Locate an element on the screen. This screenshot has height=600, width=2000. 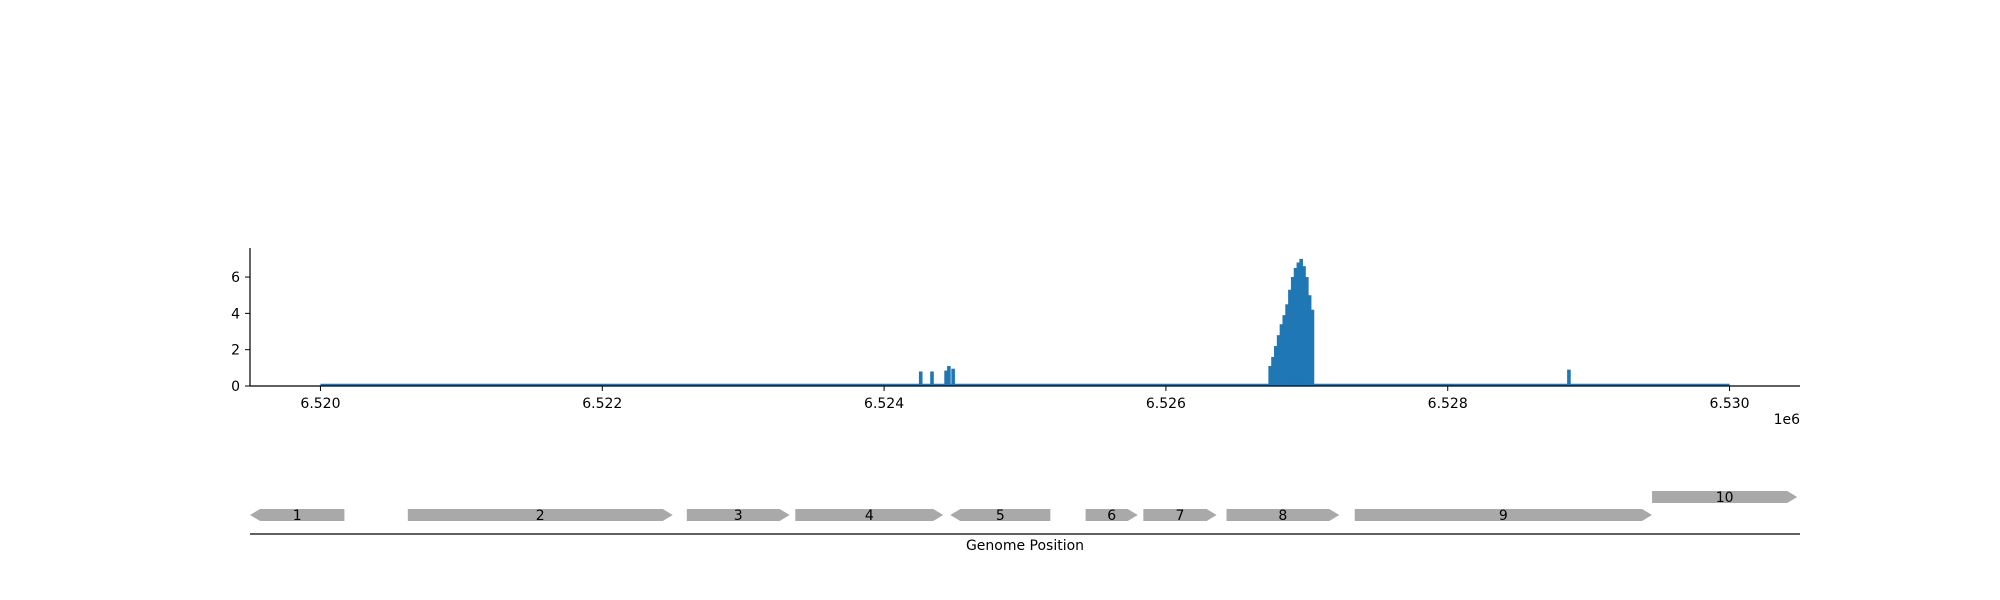
gene-label: 4 is located at coordinates (869, 516).